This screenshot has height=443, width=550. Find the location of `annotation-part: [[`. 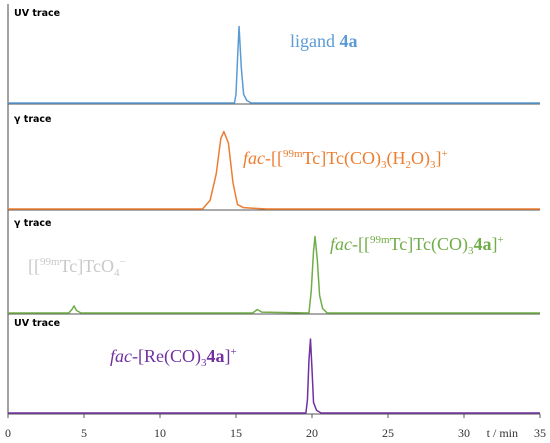

annotation-part: [[ is located at coordinates (34, 266).